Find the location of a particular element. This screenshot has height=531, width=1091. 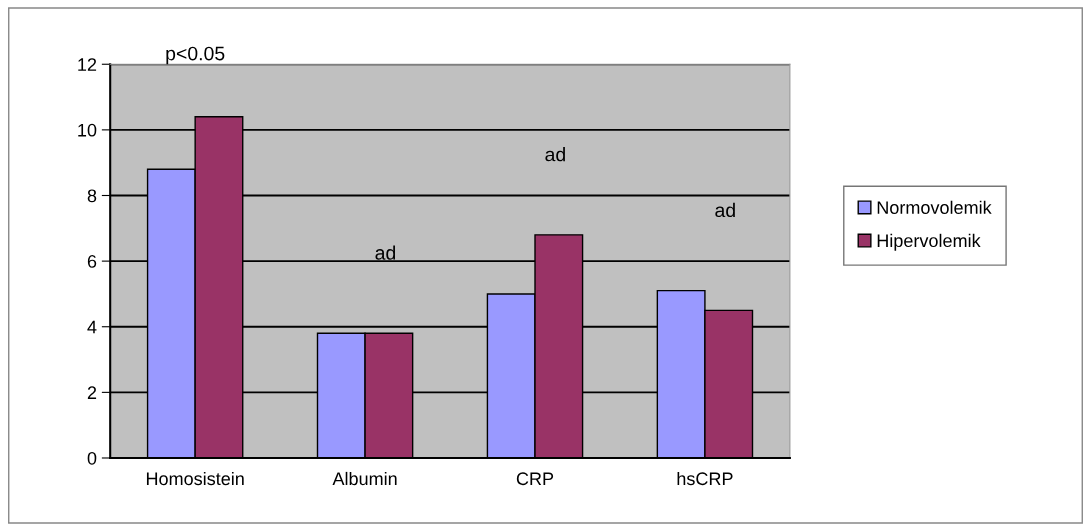

y-tick-label: 0 is located at coordinates (92, 458).